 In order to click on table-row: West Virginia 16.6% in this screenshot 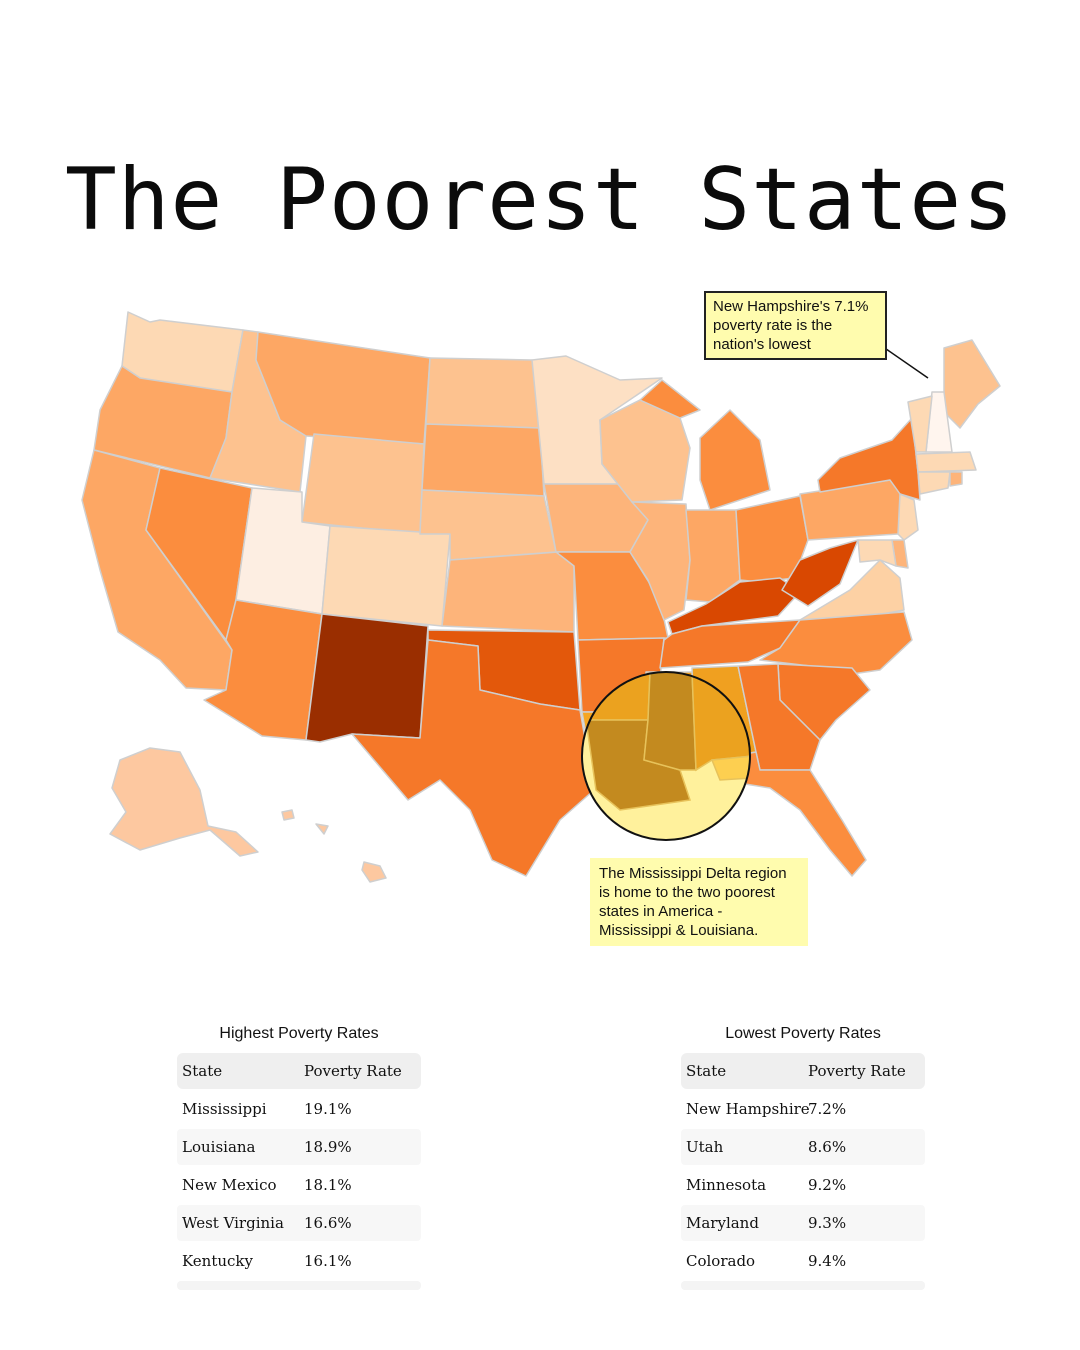, I will do `click(299, 1223)`.